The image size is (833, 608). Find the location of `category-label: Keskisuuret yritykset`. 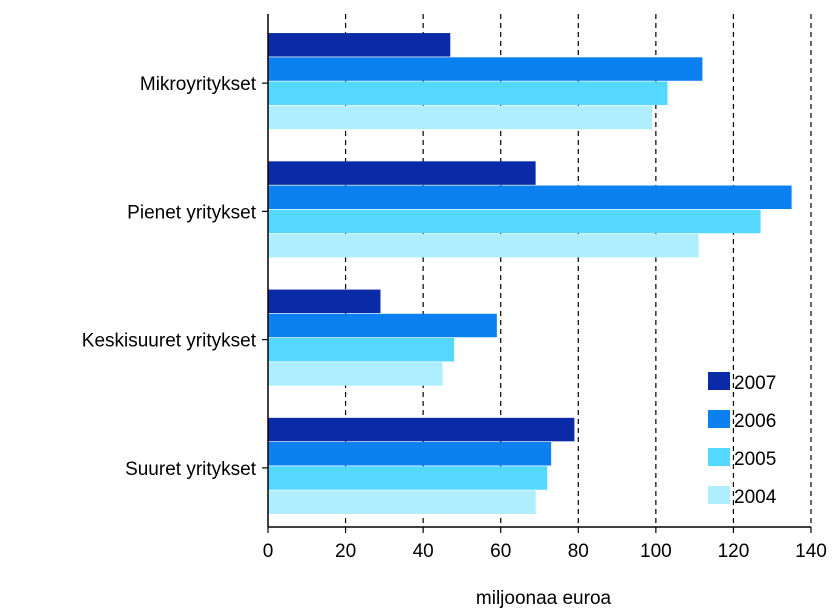

category-label: Keskisuuret yritykset is located at coordinates (169, 341).